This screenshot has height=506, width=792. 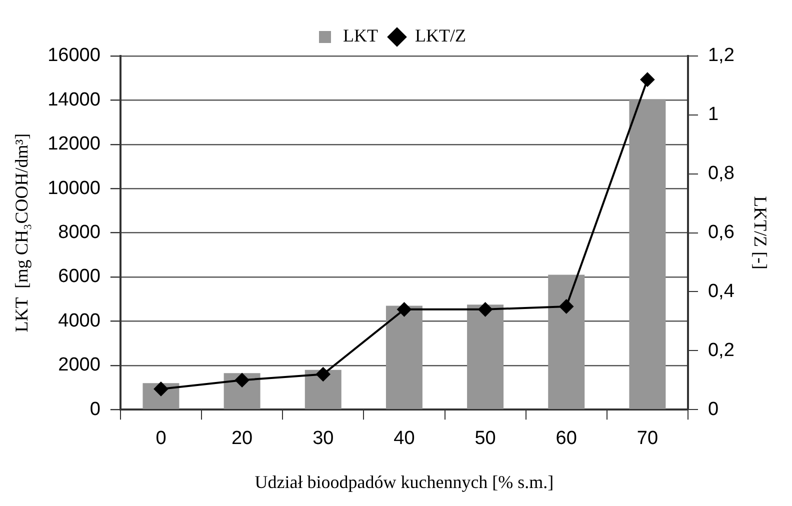 I want to click on y-tick-label: 14000, so click(x=74, y=99).